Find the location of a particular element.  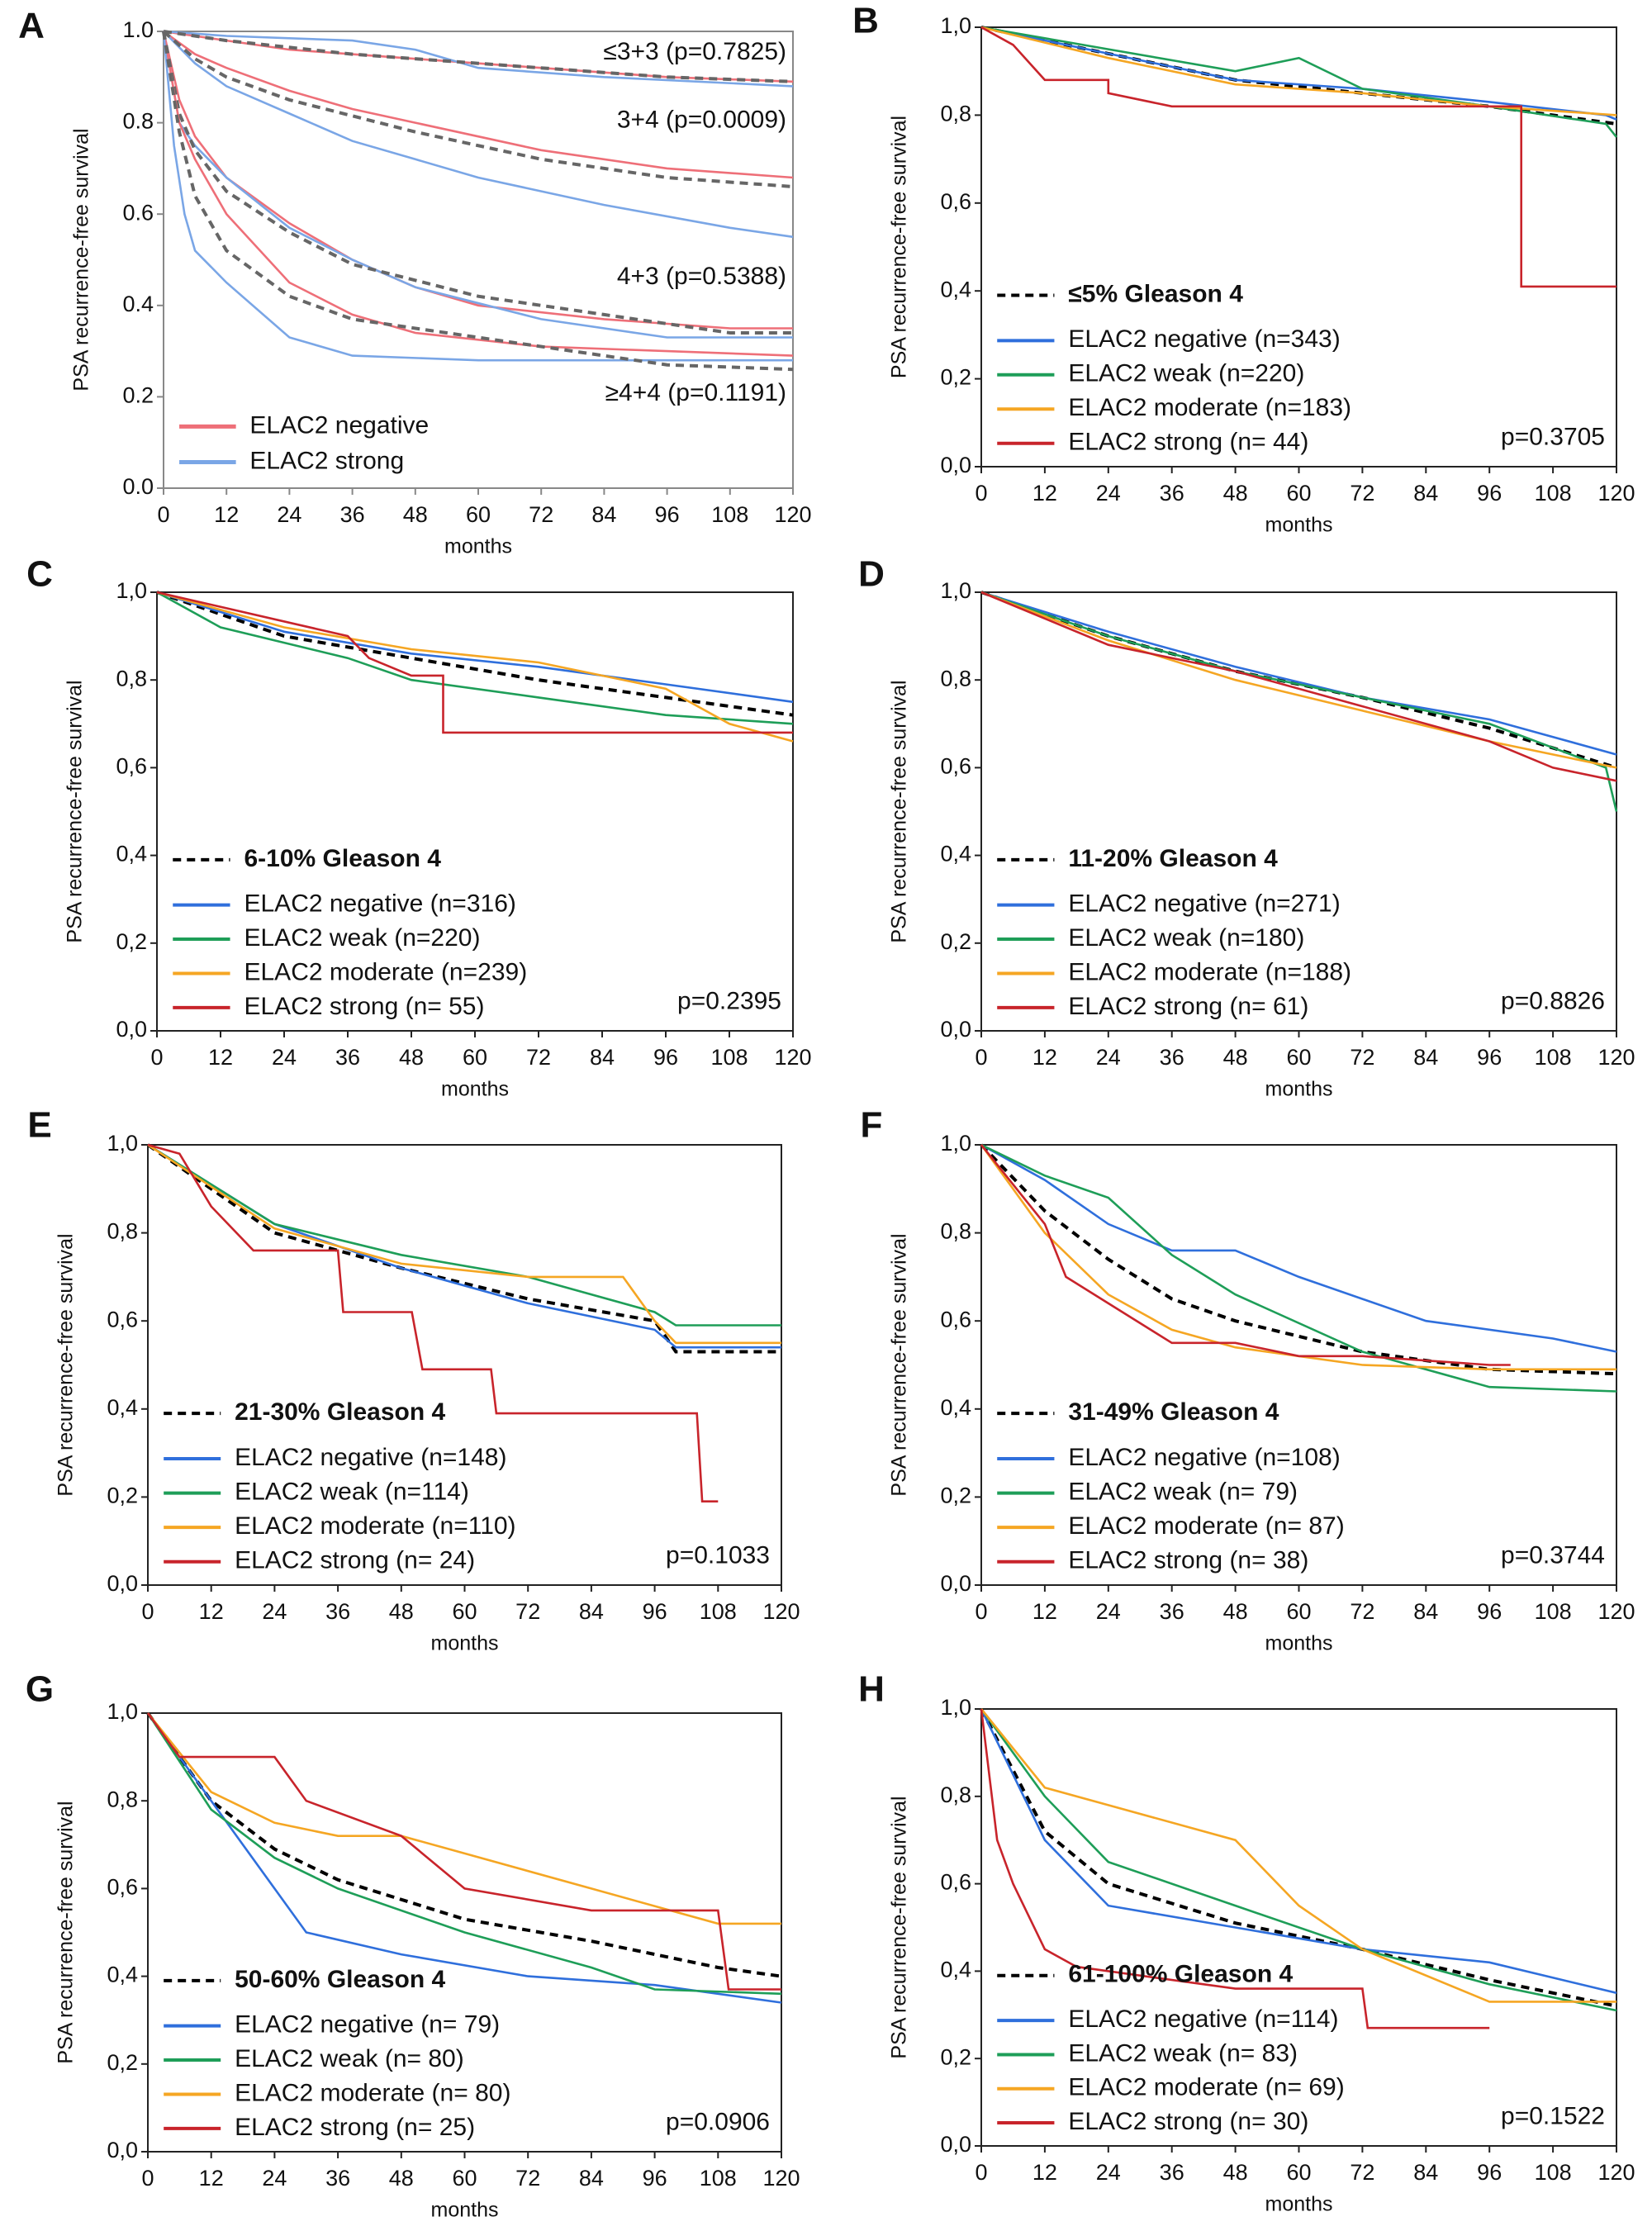

panel-label: H is located at coordinates (871, 1689).